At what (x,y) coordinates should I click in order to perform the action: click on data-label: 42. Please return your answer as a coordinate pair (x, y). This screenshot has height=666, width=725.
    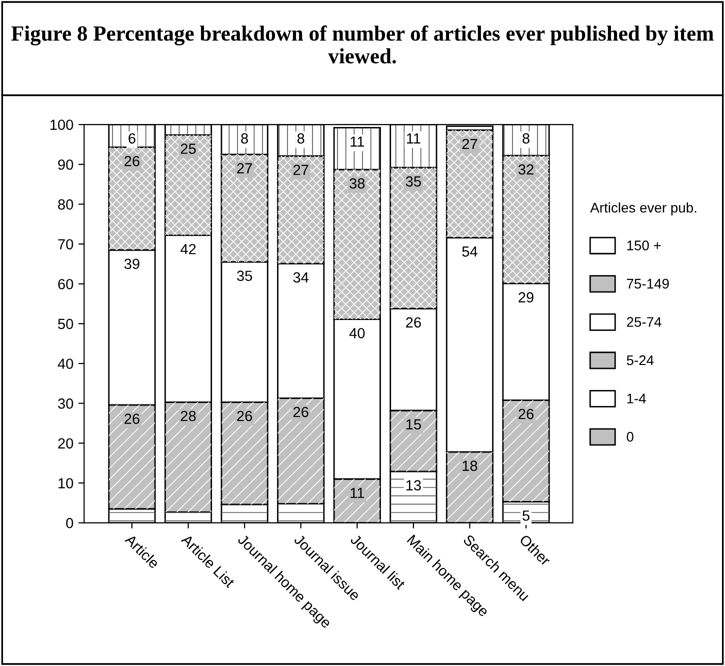
    Looking at the image, I should click on (188, 249).